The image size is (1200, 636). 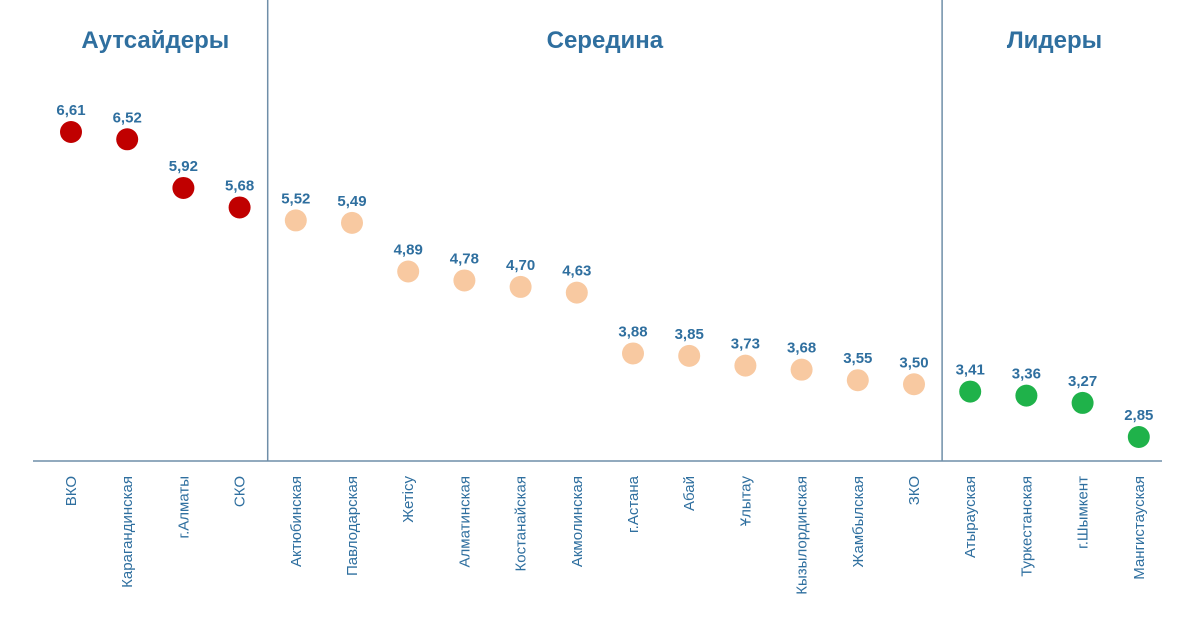 I want to click on value-label: 6,61, so click(x=70, y=110).